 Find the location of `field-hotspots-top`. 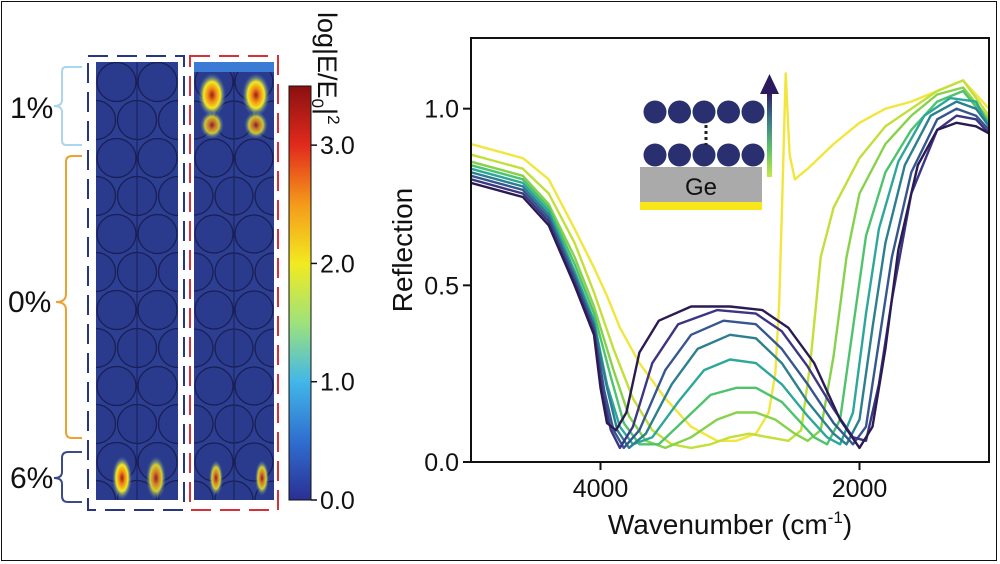

field-hotspots-top is located at coordinates (234, 100).